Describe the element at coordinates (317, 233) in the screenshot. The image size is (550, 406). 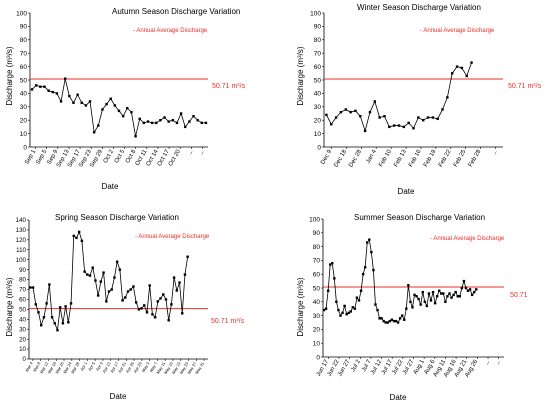
I see `y-tick-label: 90` at that location.